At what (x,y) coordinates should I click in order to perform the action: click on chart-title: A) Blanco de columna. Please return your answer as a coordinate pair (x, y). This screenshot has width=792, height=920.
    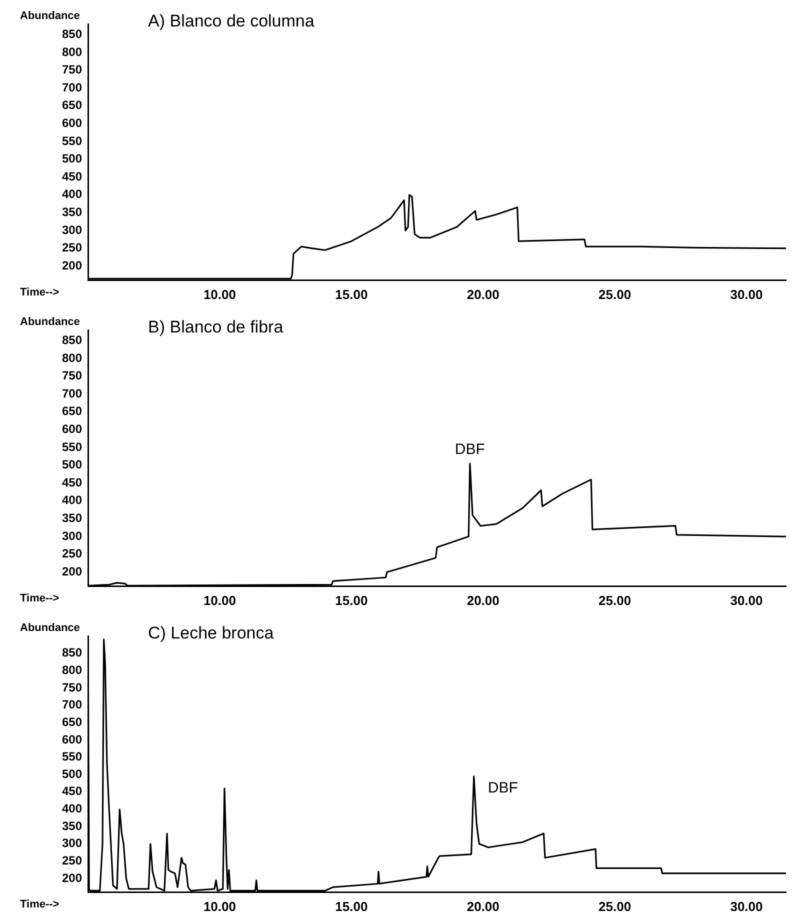
    Looking at the image, I should click on (231, 21).